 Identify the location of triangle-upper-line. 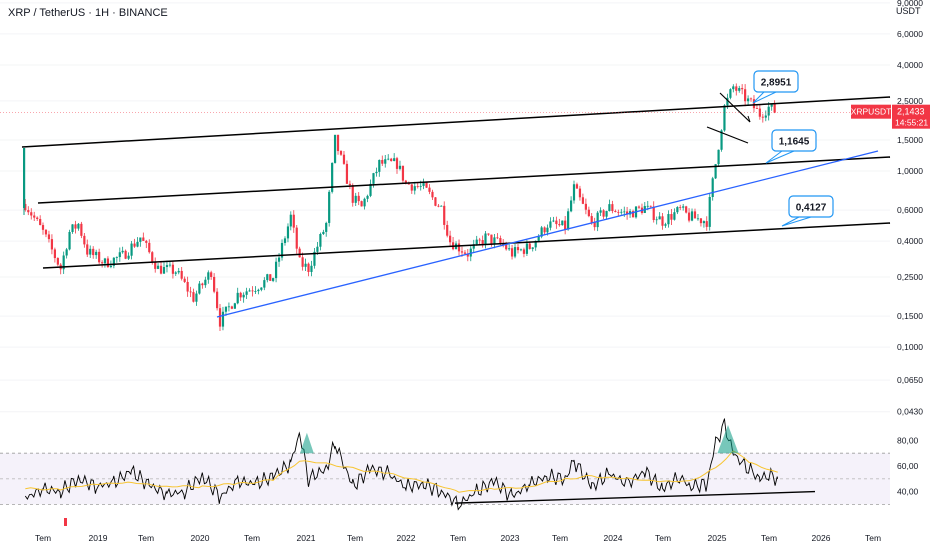
(735, 107).